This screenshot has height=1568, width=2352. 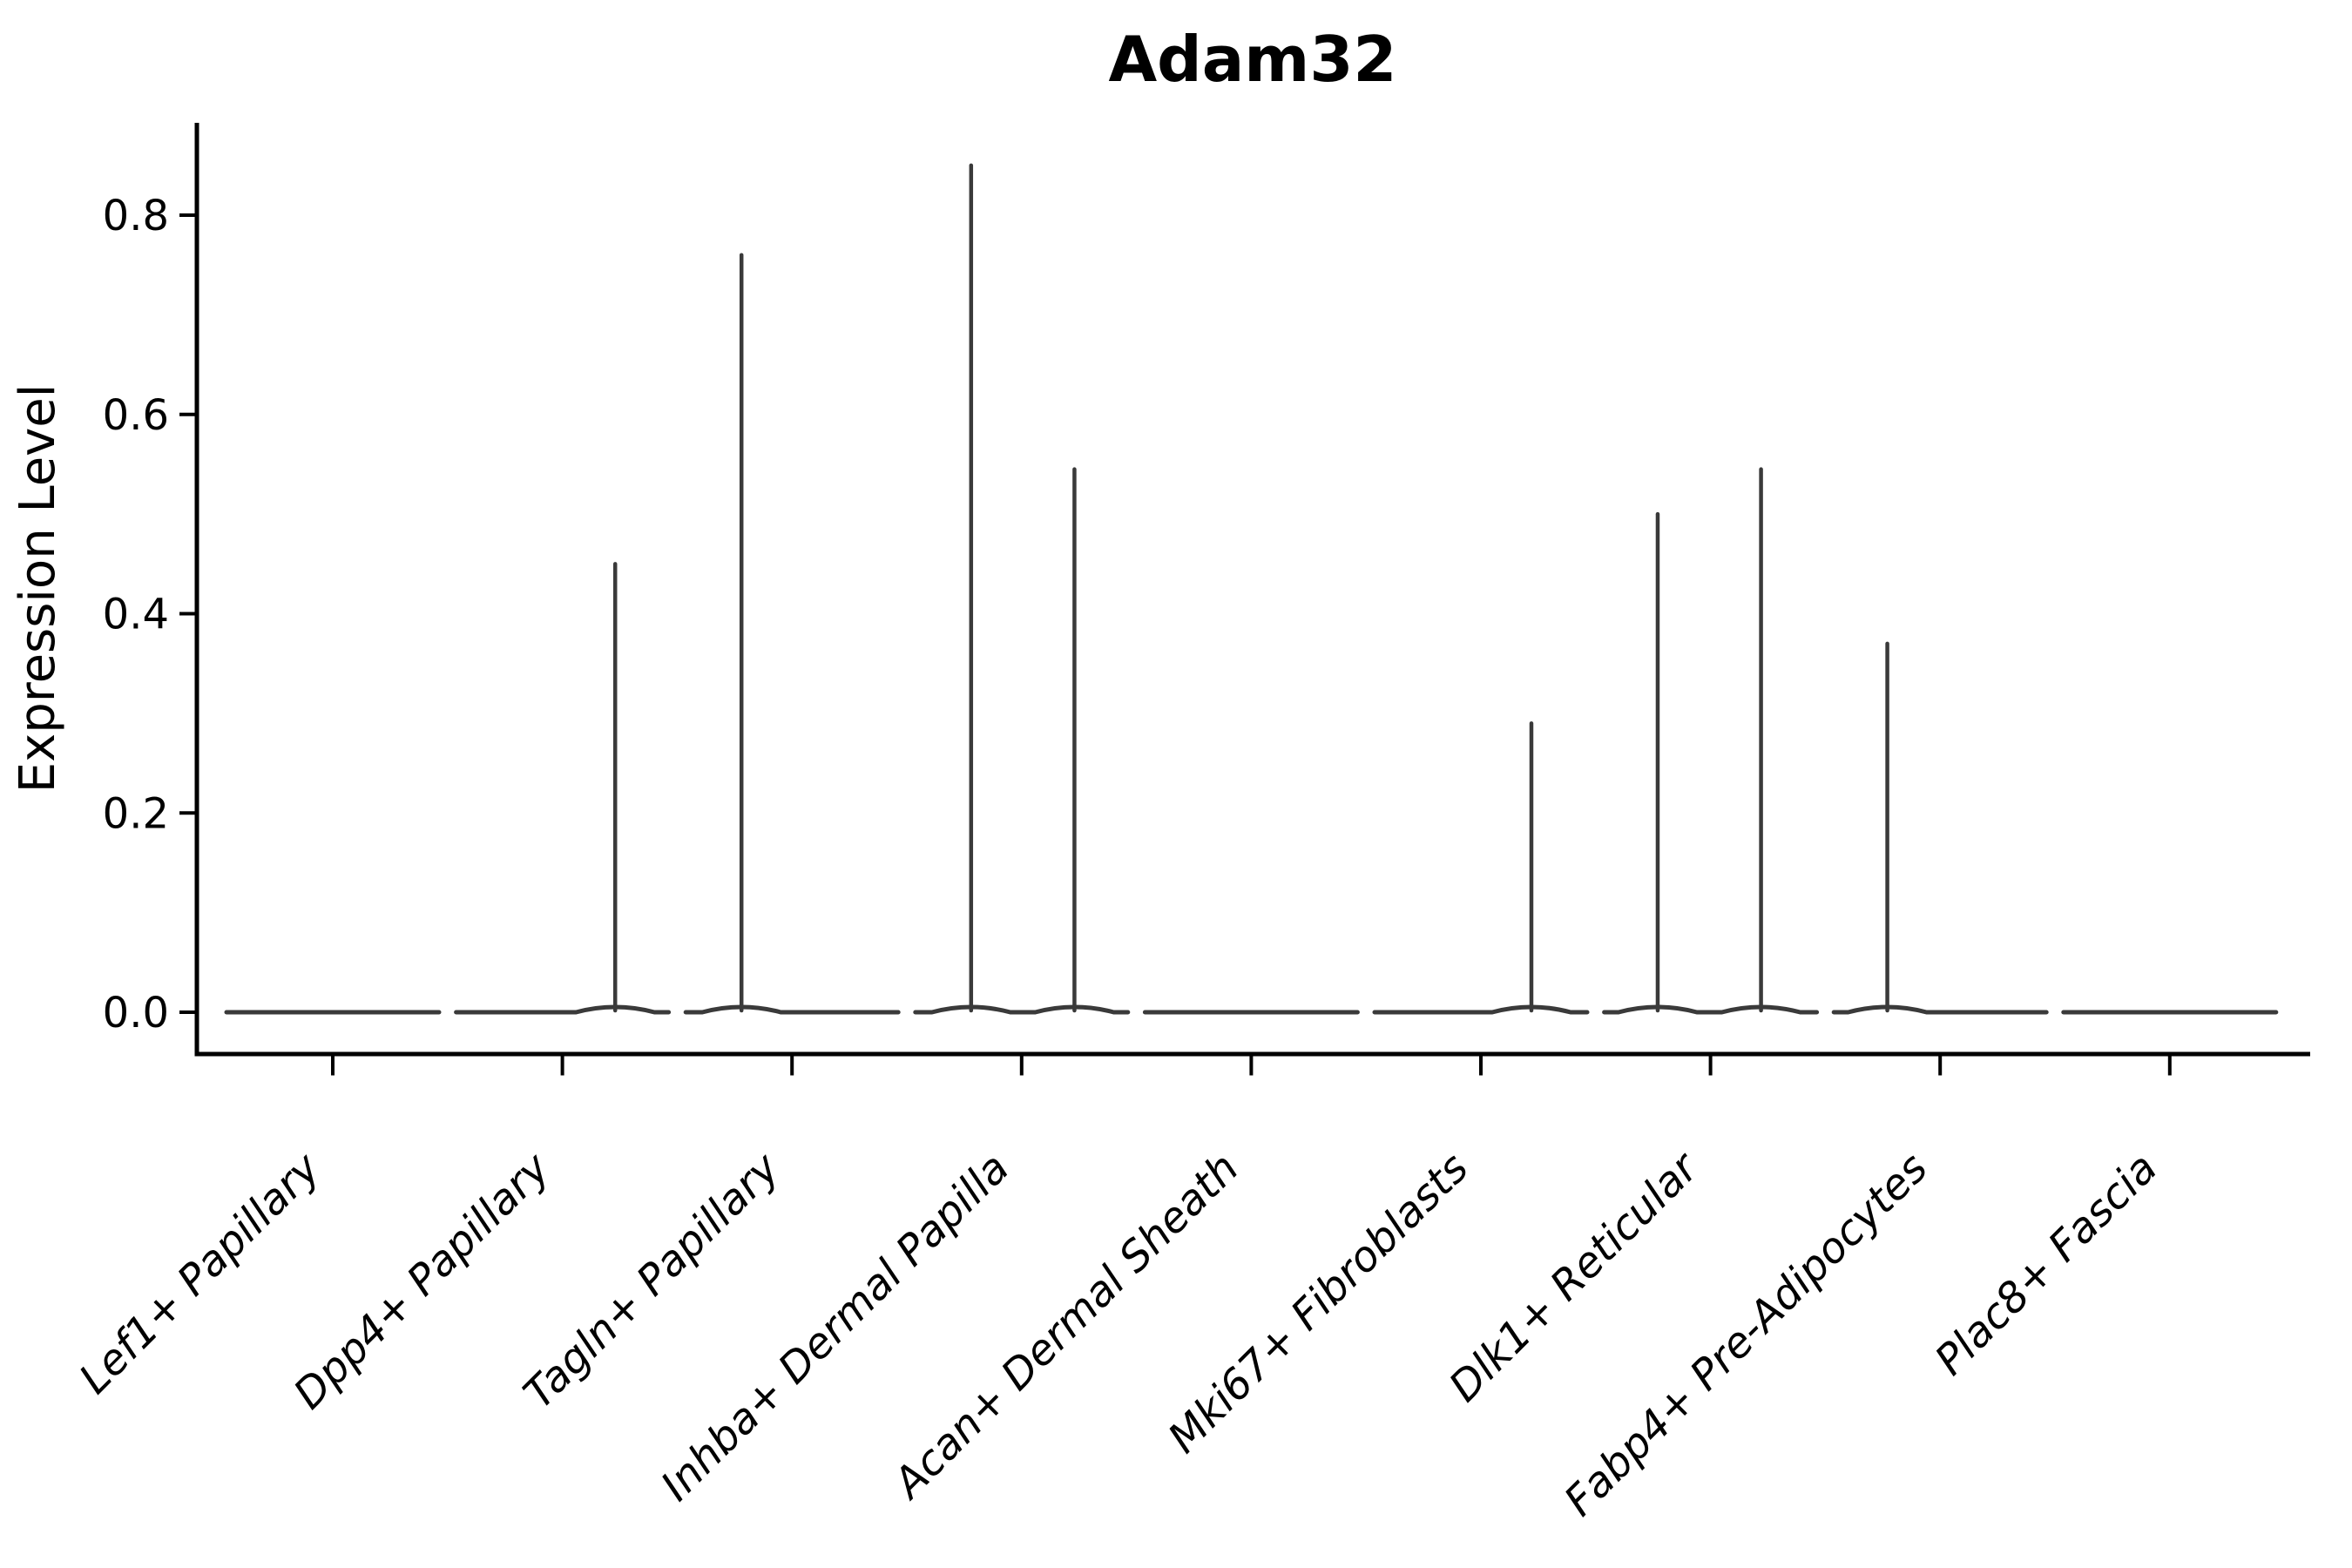 I want to click on x-tick-label: Dlk1+ Reticular, so click(x=1575, y=1277).